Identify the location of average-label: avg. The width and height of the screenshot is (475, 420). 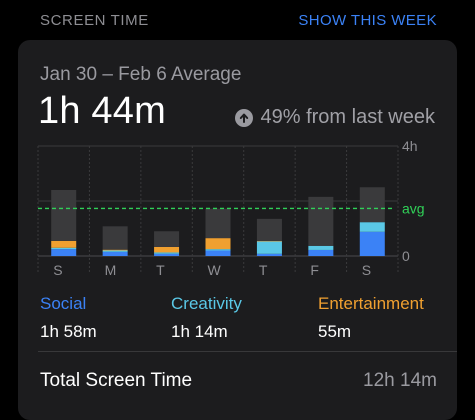
(413, 208).